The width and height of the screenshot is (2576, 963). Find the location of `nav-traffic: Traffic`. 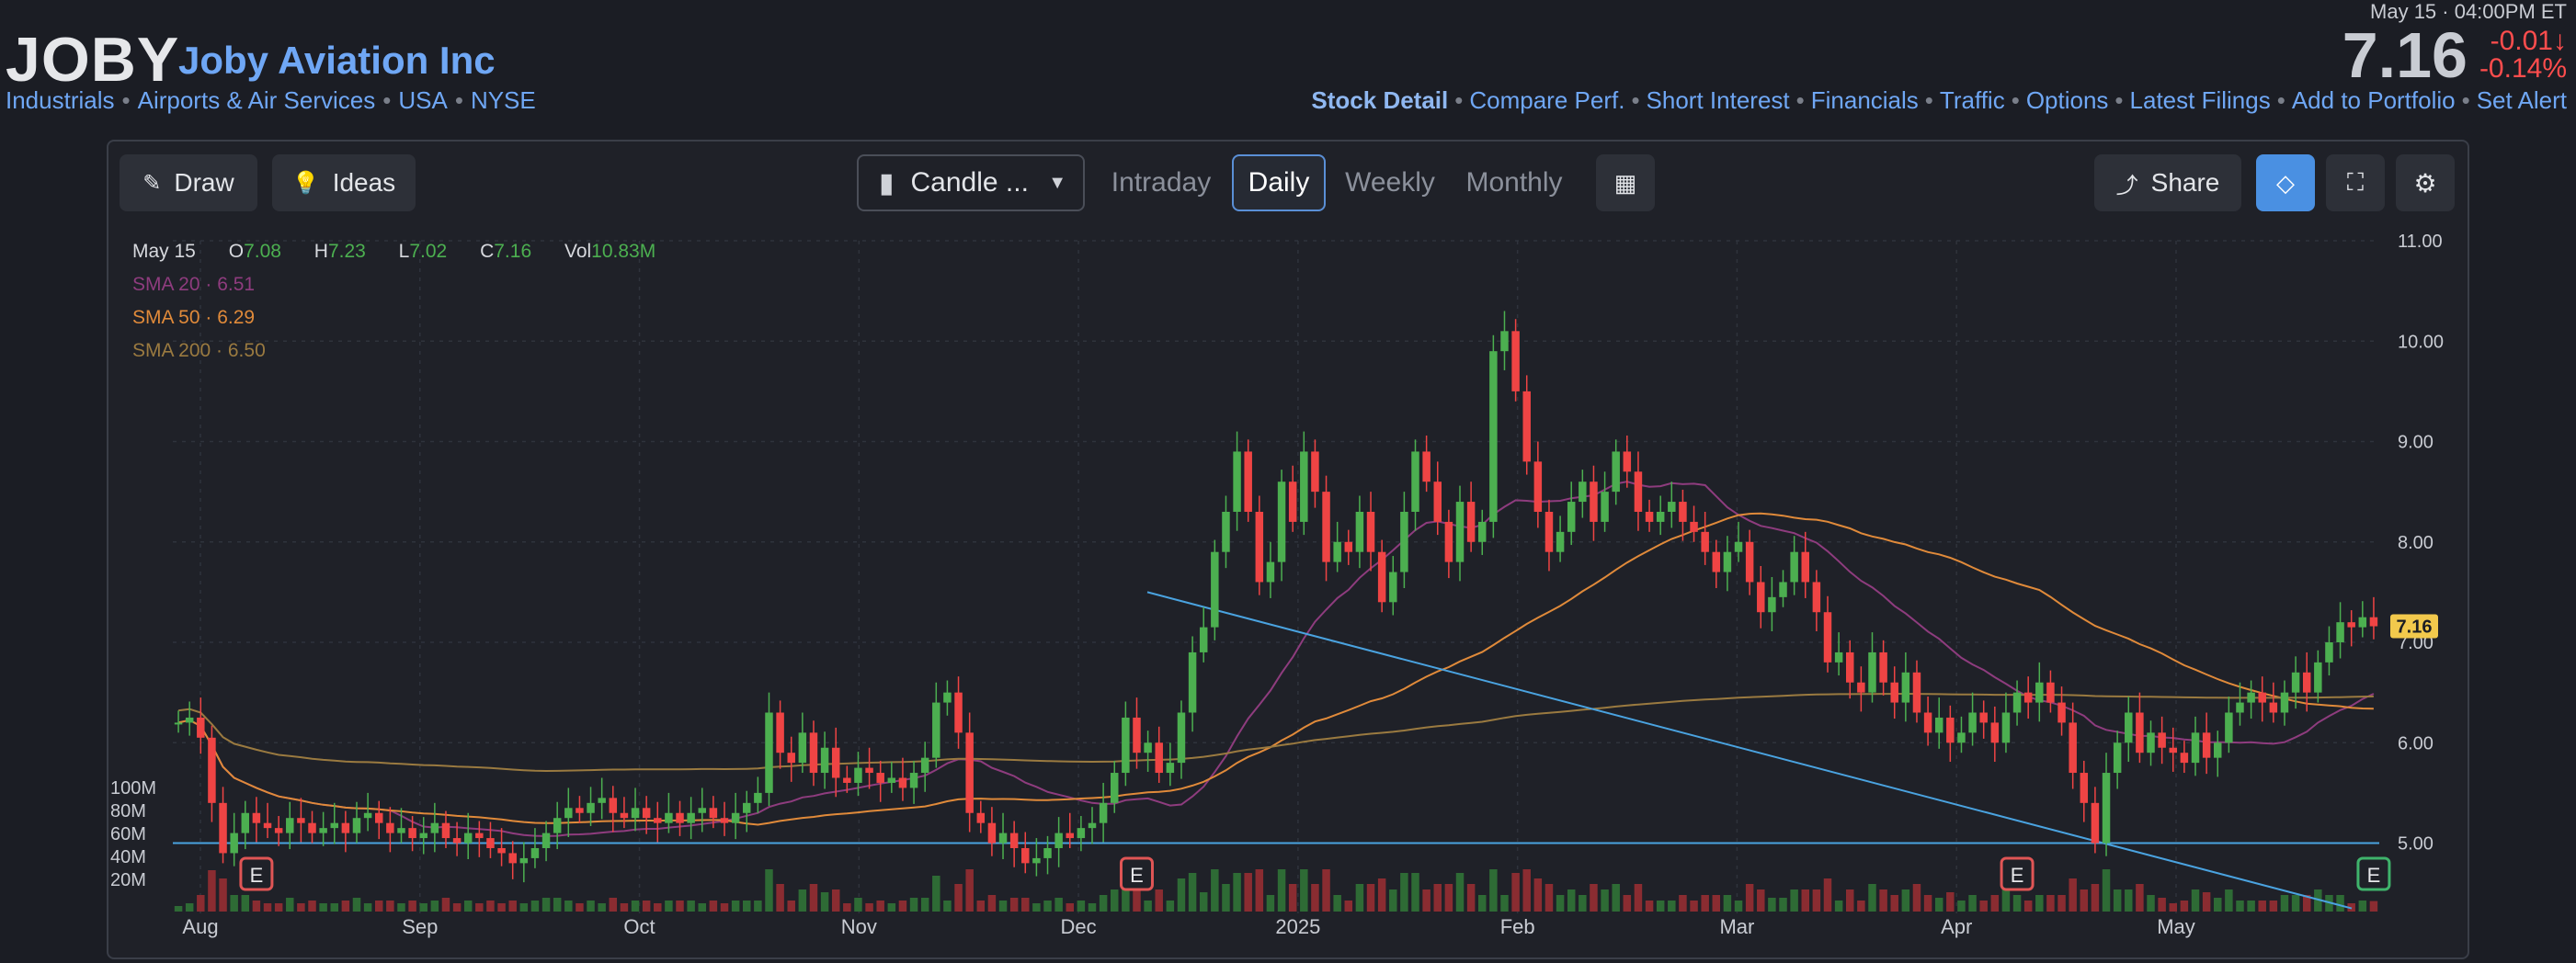

nav-traffic: Traffic is located at coordinates (1972, 100).